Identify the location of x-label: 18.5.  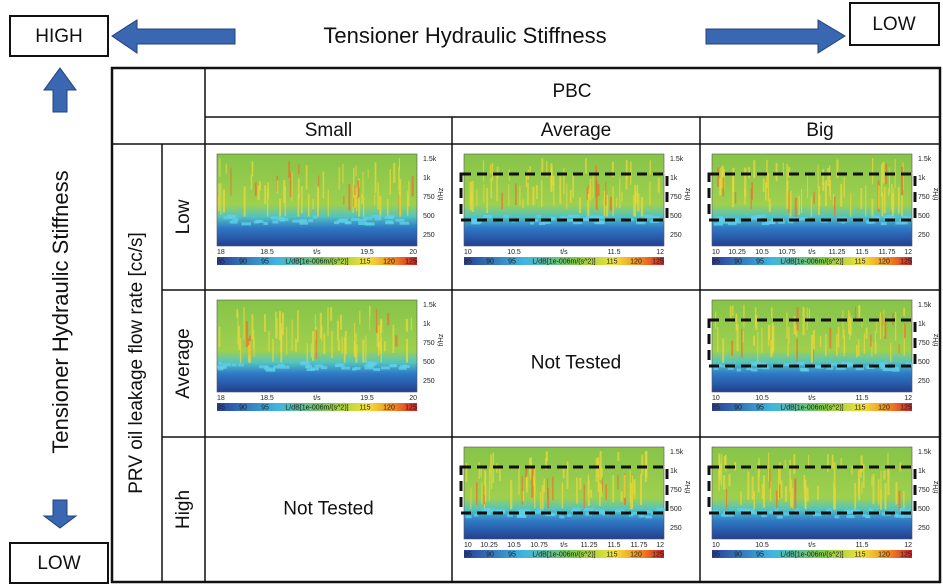
(267, 252).